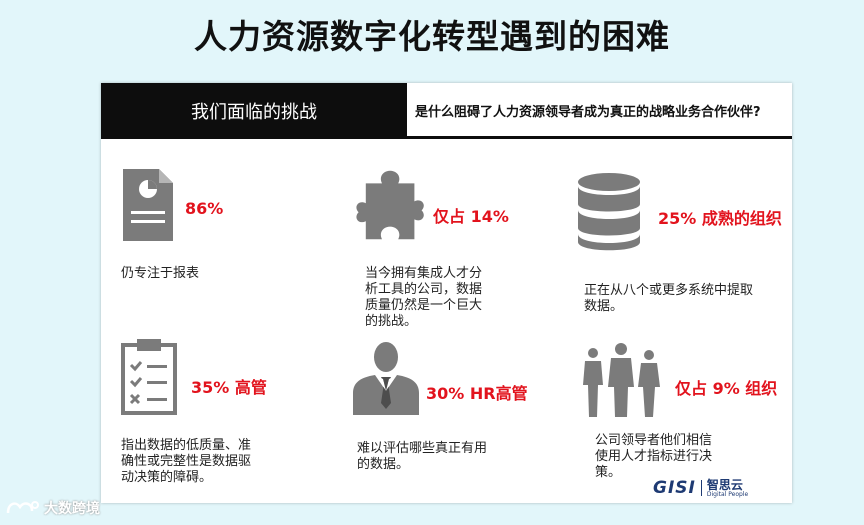 The image size is (864, 525). I want to click on desc-integrated-tools: 当今拥有集成人才分 析工具的公司，数据 质量仍然是一个巨大 的挑战。, so click(424, 297).